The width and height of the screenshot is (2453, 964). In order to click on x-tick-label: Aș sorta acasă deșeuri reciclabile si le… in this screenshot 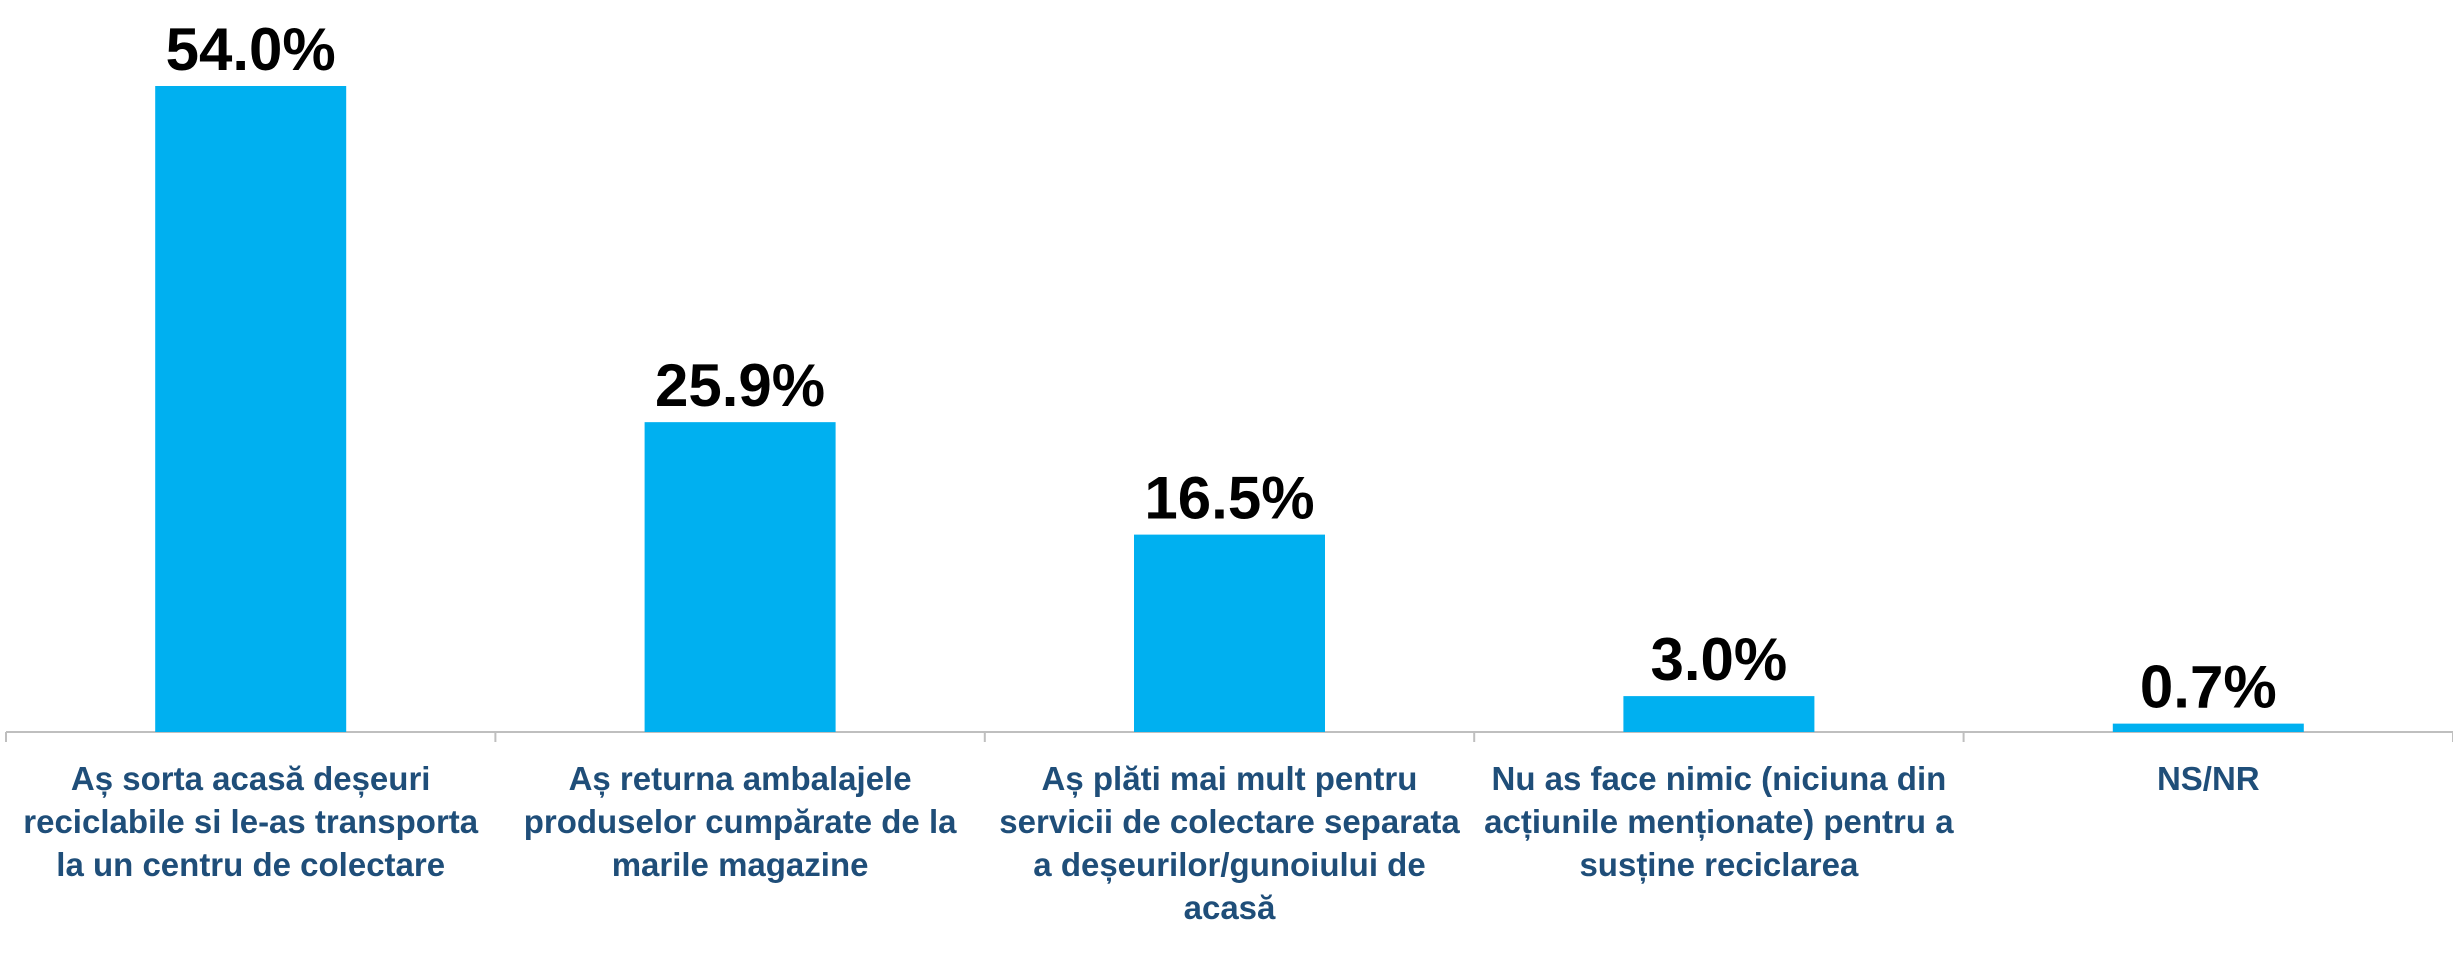, I will do `click(251, 821)`.